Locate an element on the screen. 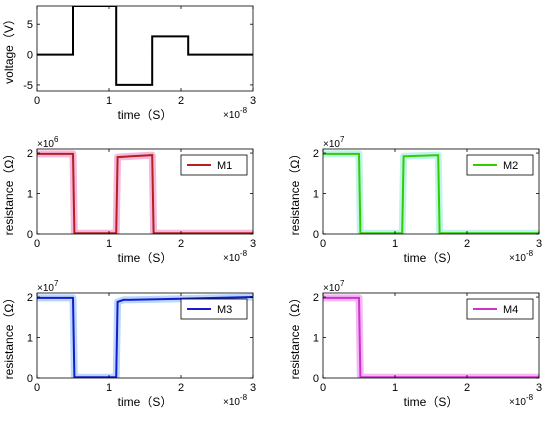  y-tick-label-m4-1: 1 is located at coordinates (316, 339).